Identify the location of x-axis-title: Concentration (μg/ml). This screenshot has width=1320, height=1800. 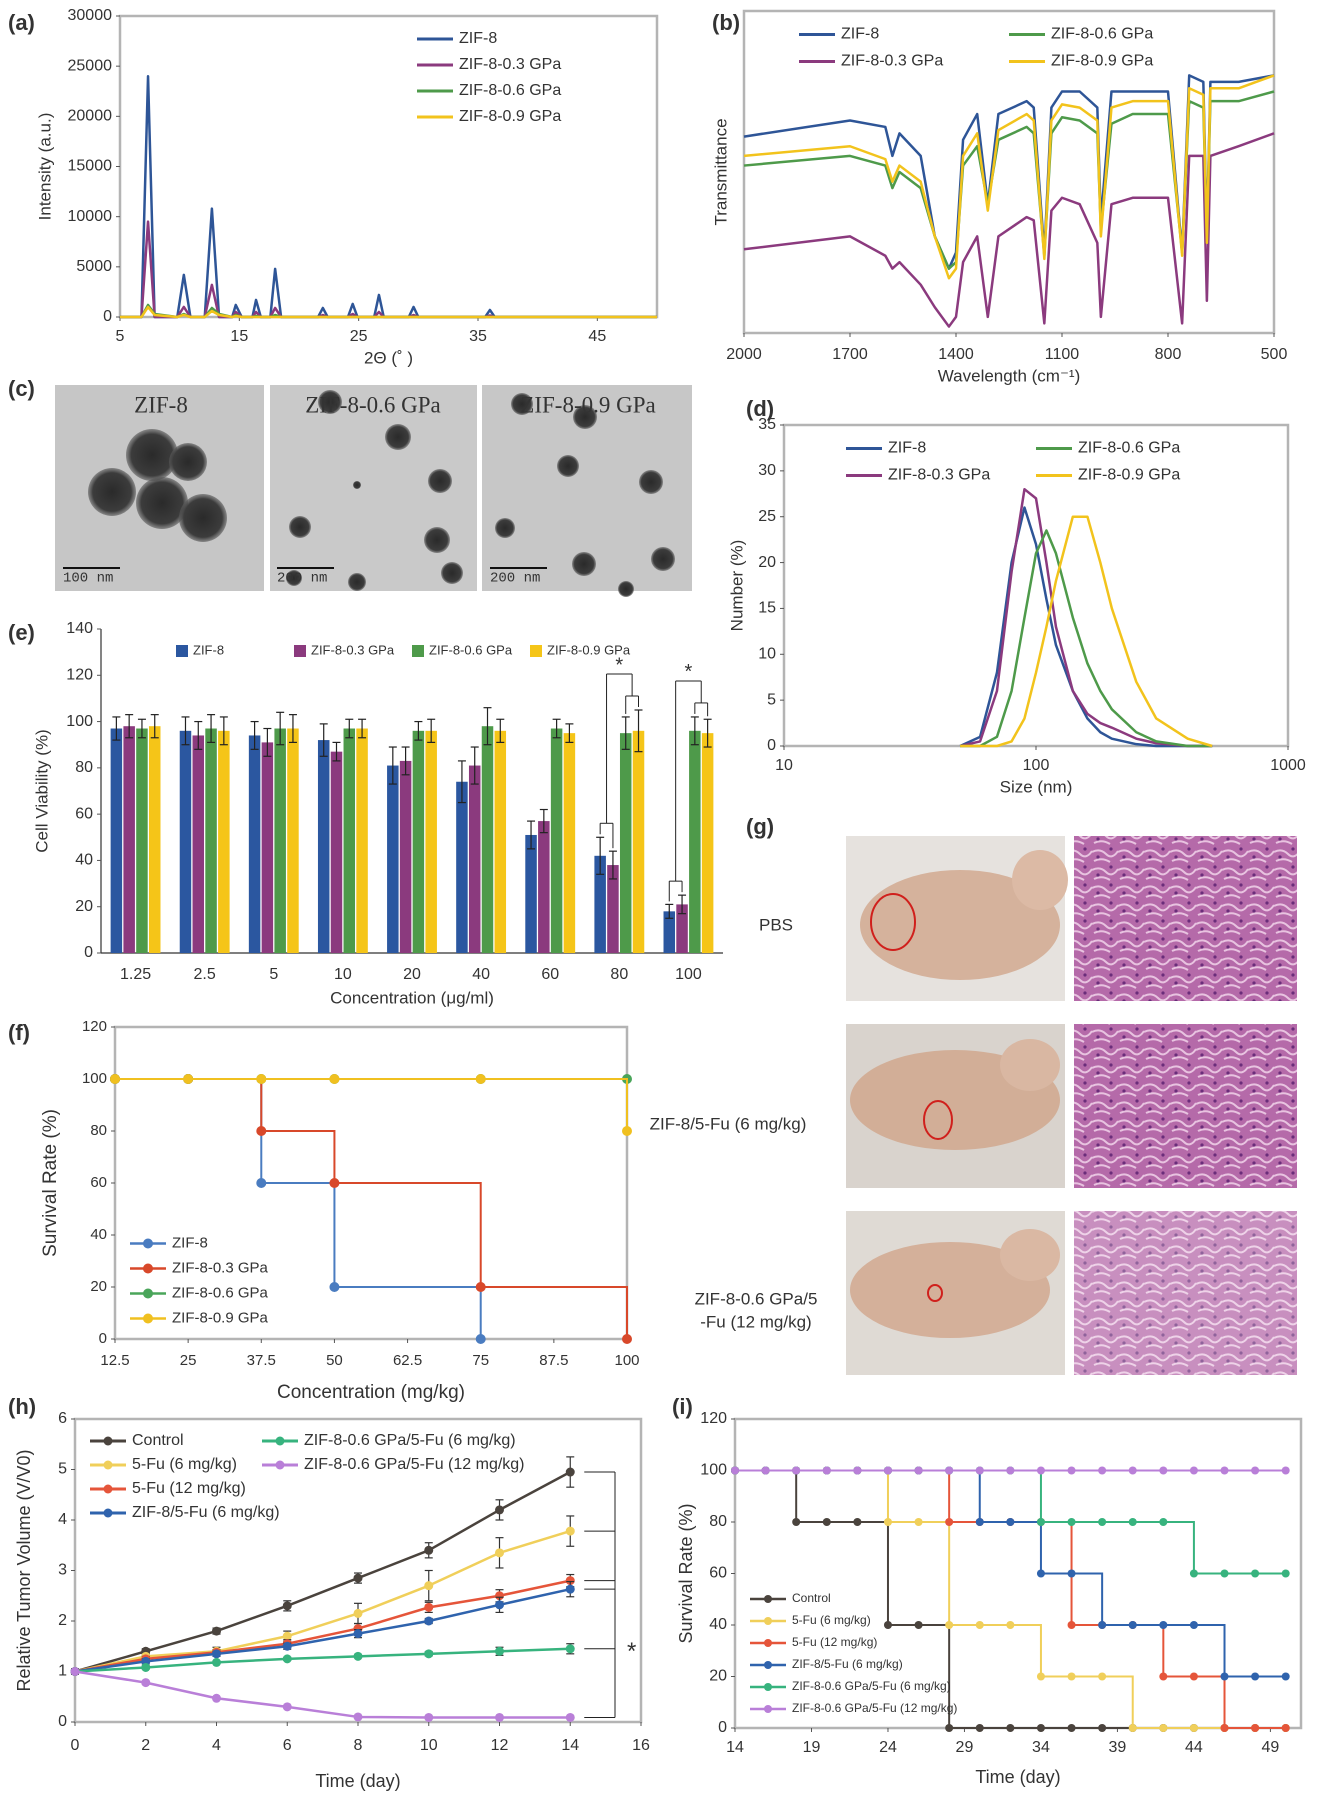
(412, 997).